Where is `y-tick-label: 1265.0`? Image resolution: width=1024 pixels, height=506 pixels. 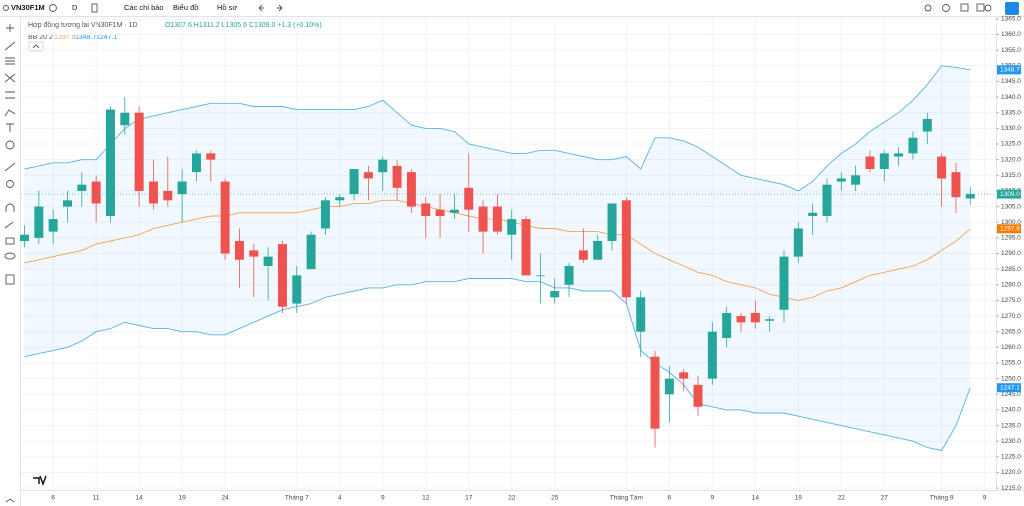 y-tick-label: 1265.0 is located at coordinates (1011, 331).